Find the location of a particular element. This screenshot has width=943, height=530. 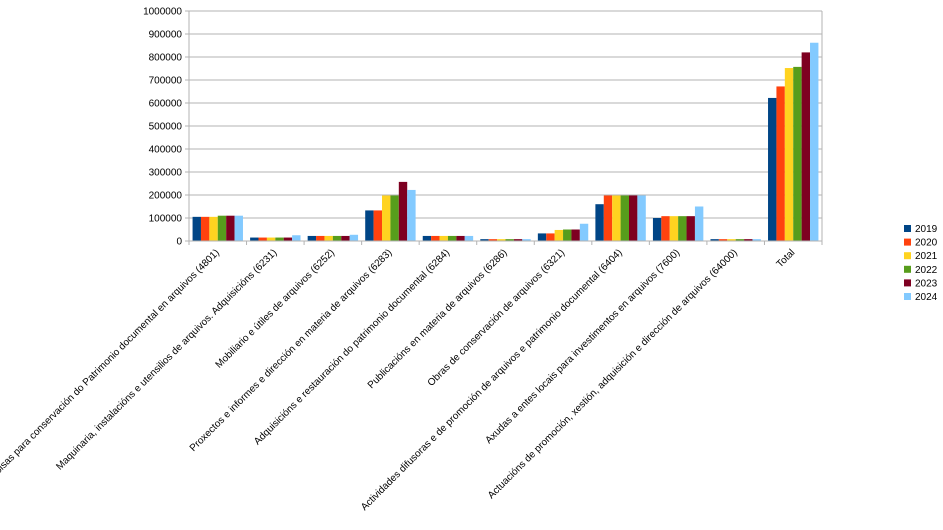

y-tick-label: 700000 is located at coordinates (166, 81).